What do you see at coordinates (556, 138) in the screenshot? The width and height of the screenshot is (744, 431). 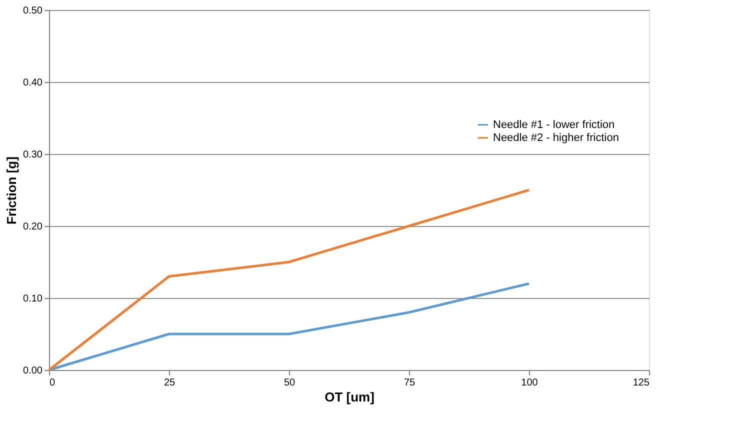 I see `legend-label: Needle #2 - higher friction` at bounding box center [556, 138].